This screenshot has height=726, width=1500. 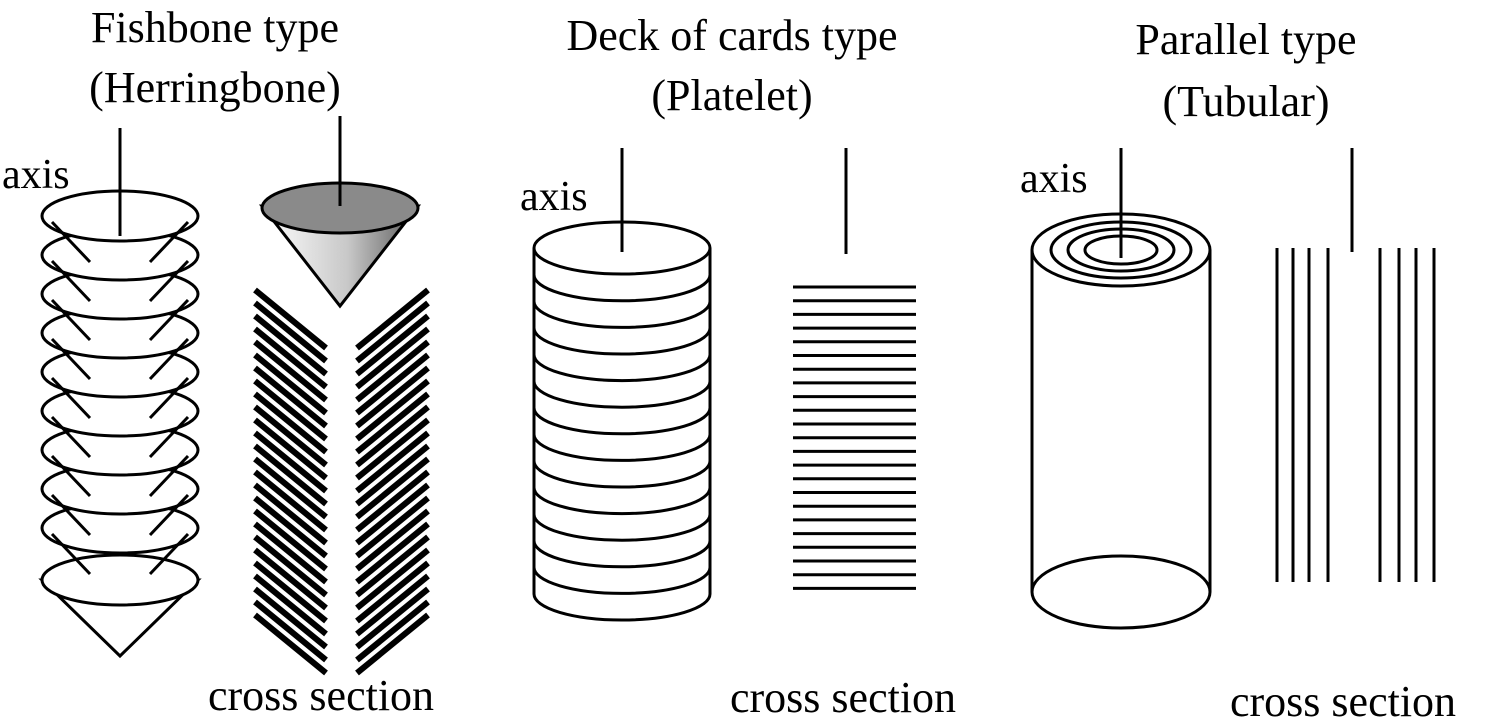 I want to click on tubular-title: Parallel type, so click(x=1246, y=39).